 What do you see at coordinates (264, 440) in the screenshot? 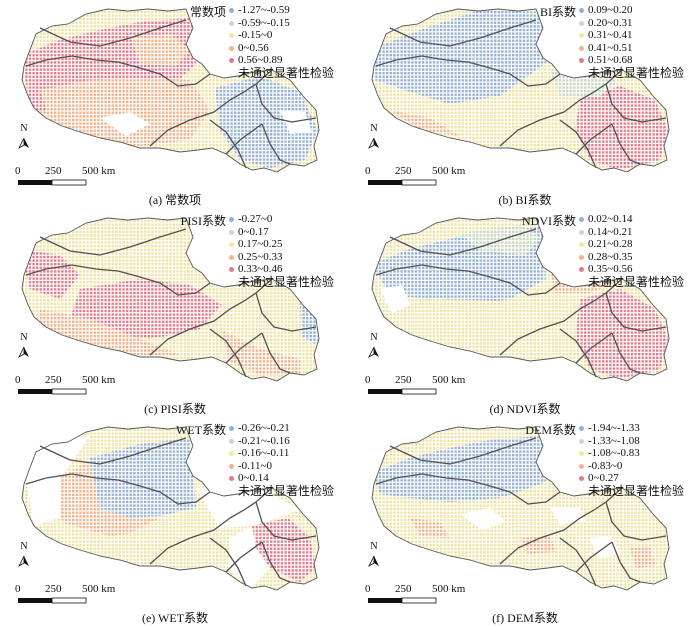
I see `legend-label: -0.21~-0.16` at bounding box center [264, 440].